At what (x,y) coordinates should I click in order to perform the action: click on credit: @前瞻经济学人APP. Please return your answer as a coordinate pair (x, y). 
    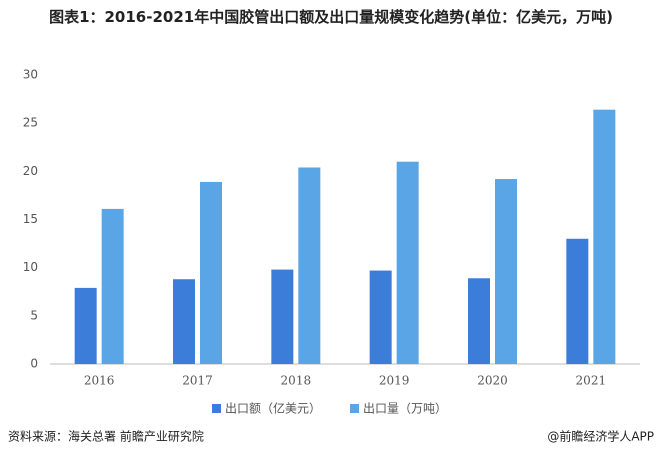
    Looking at the image, I should click on (600, 436).